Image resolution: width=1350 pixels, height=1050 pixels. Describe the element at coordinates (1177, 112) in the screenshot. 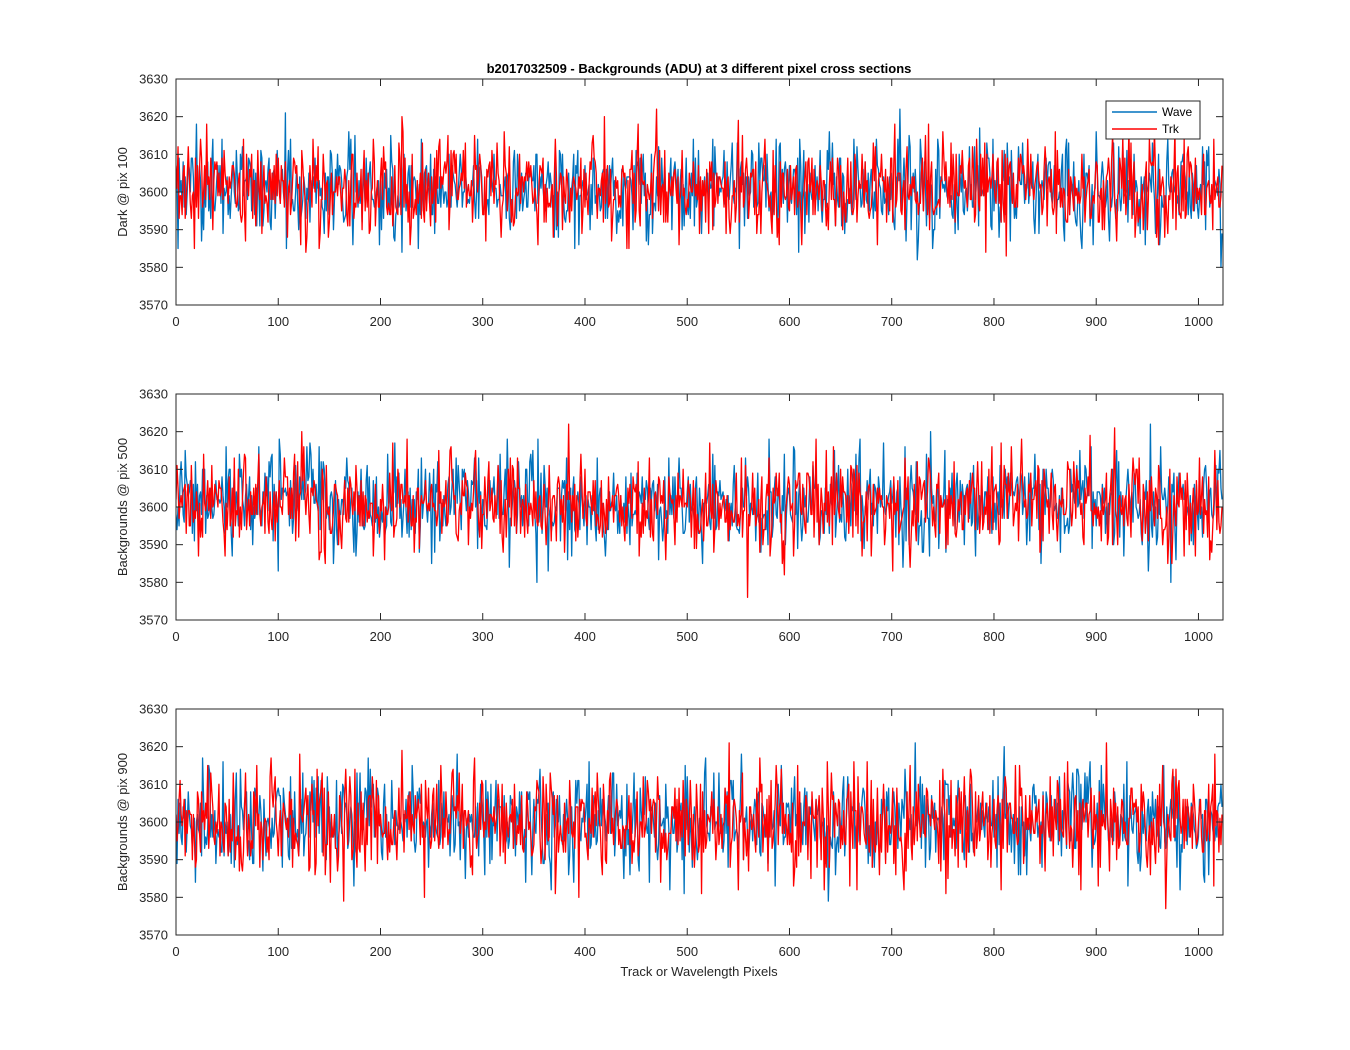

I see `legend-label-wave: Wave` at that location.